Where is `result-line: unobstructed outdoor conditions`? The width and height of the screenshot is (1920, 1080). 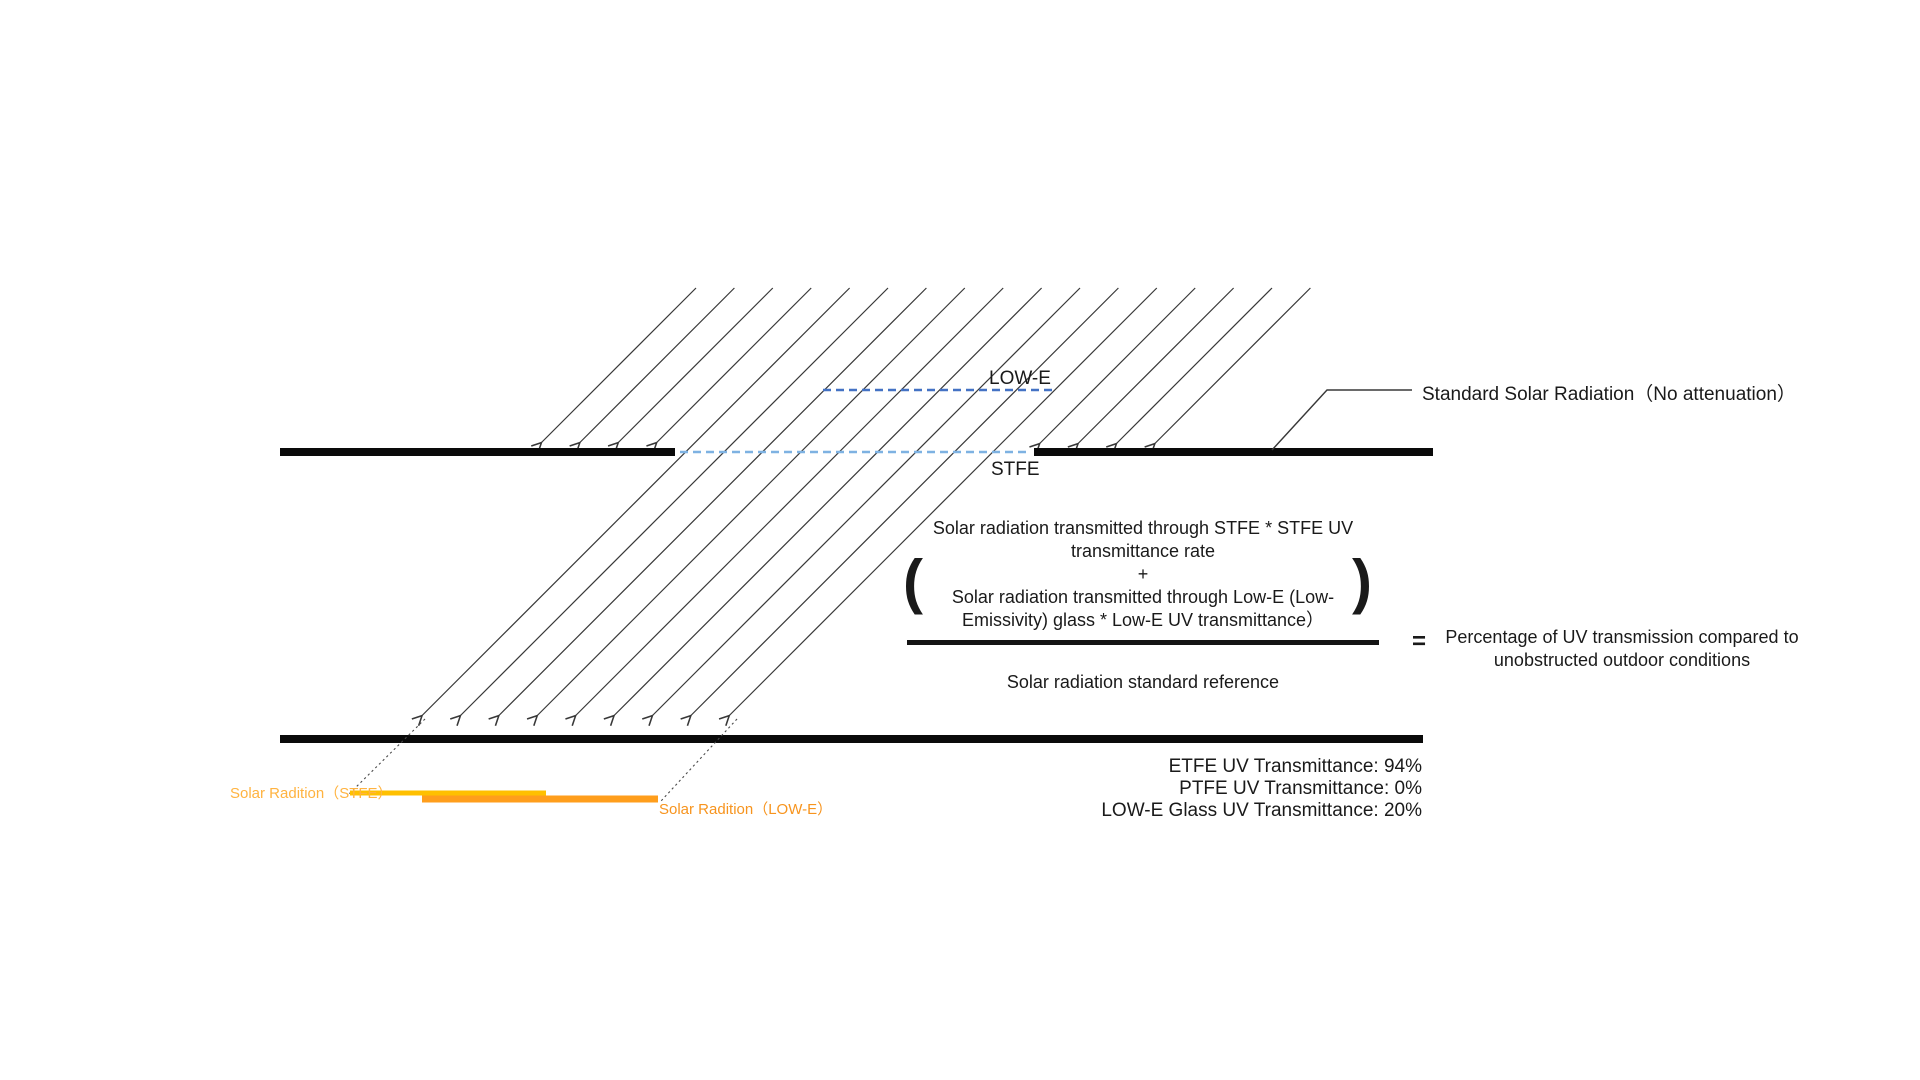 result-line: unobstructed outdoor conditions is located at coordinates (1622, 660).